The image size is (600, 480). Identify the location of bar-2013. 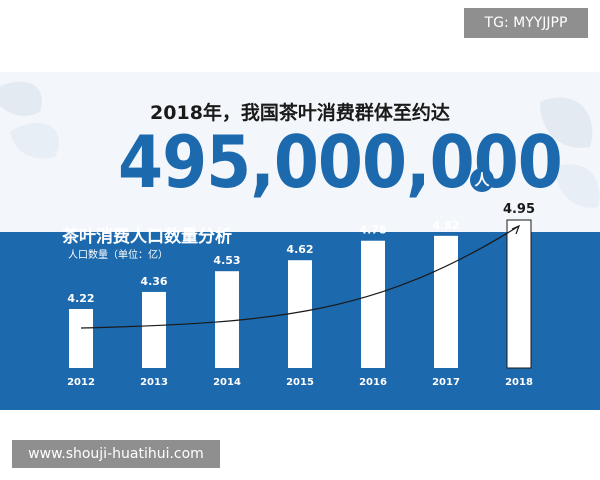
(154, 329).